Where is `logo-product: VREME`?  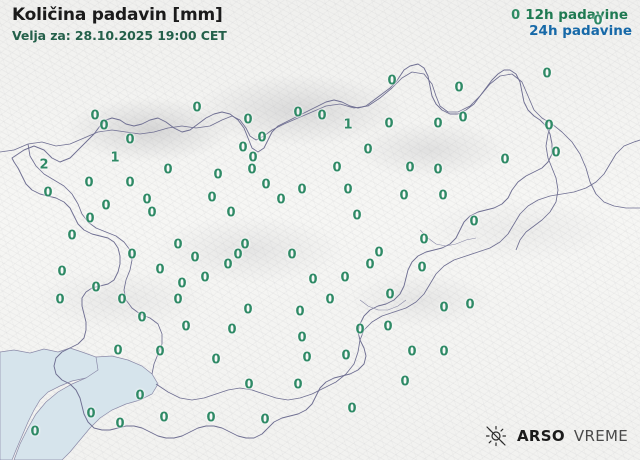
logo-product: VREME is located at coordinates (600, 436).